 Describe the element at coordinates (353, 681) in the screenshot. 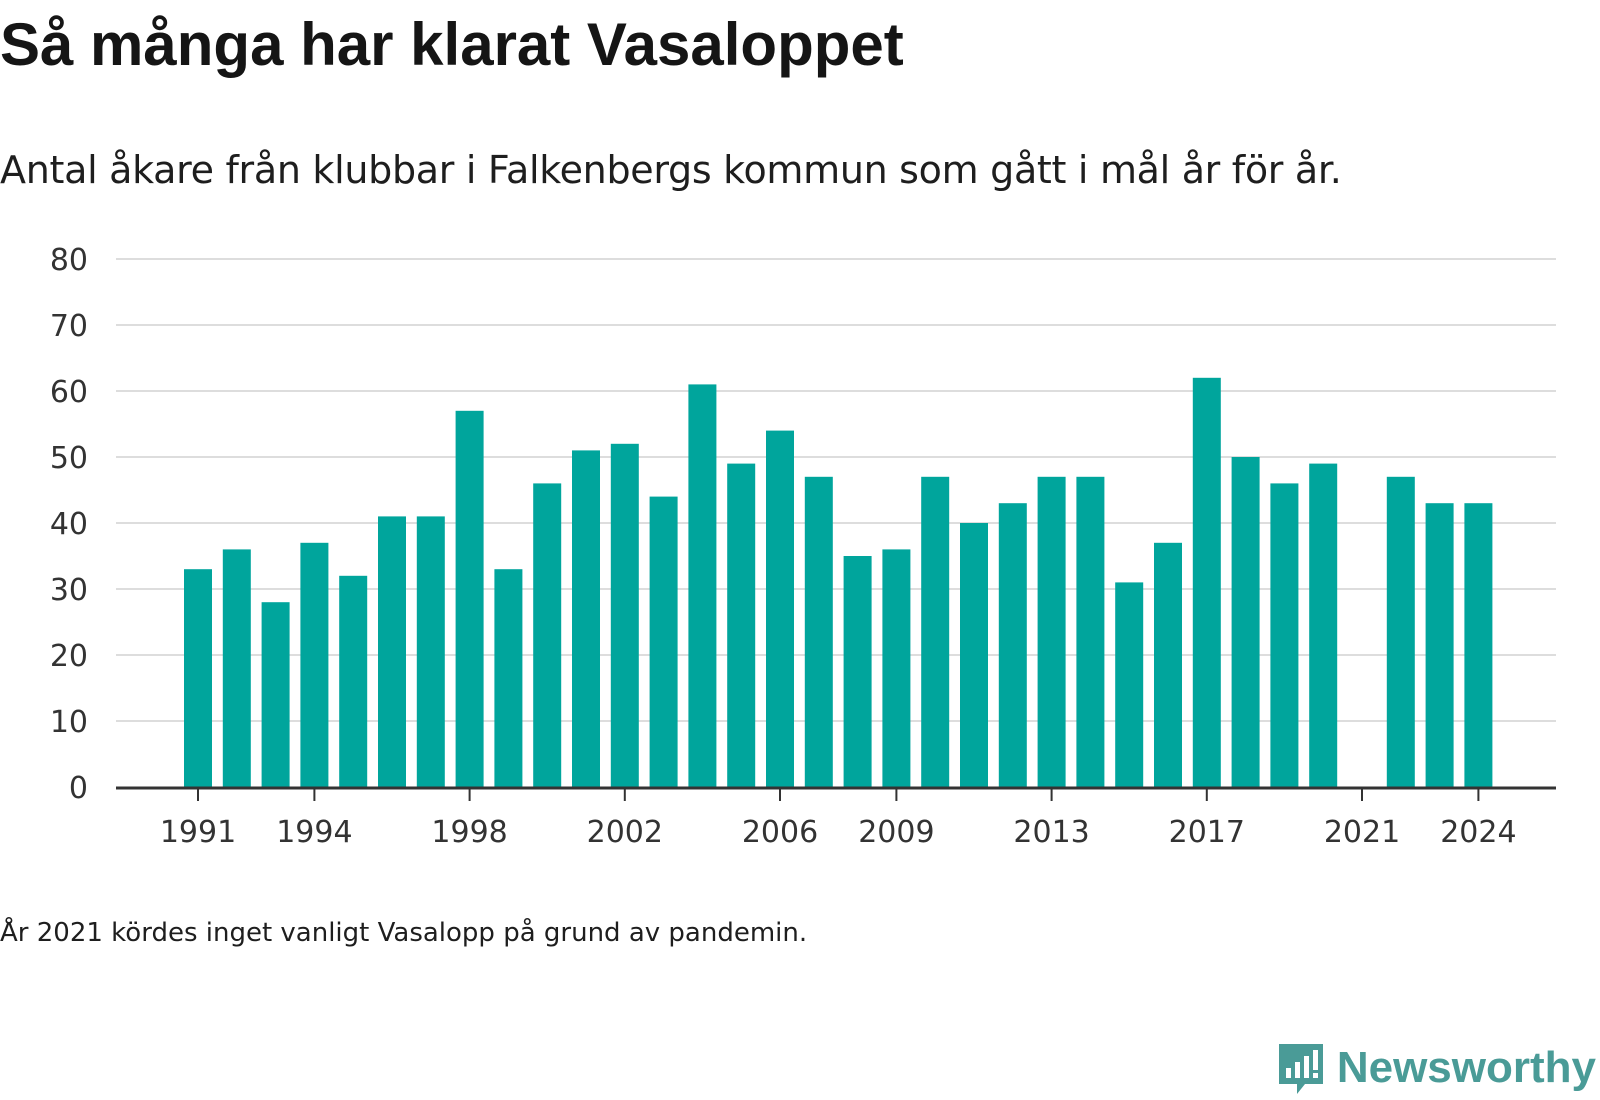

I see `bar-1995` at that location.